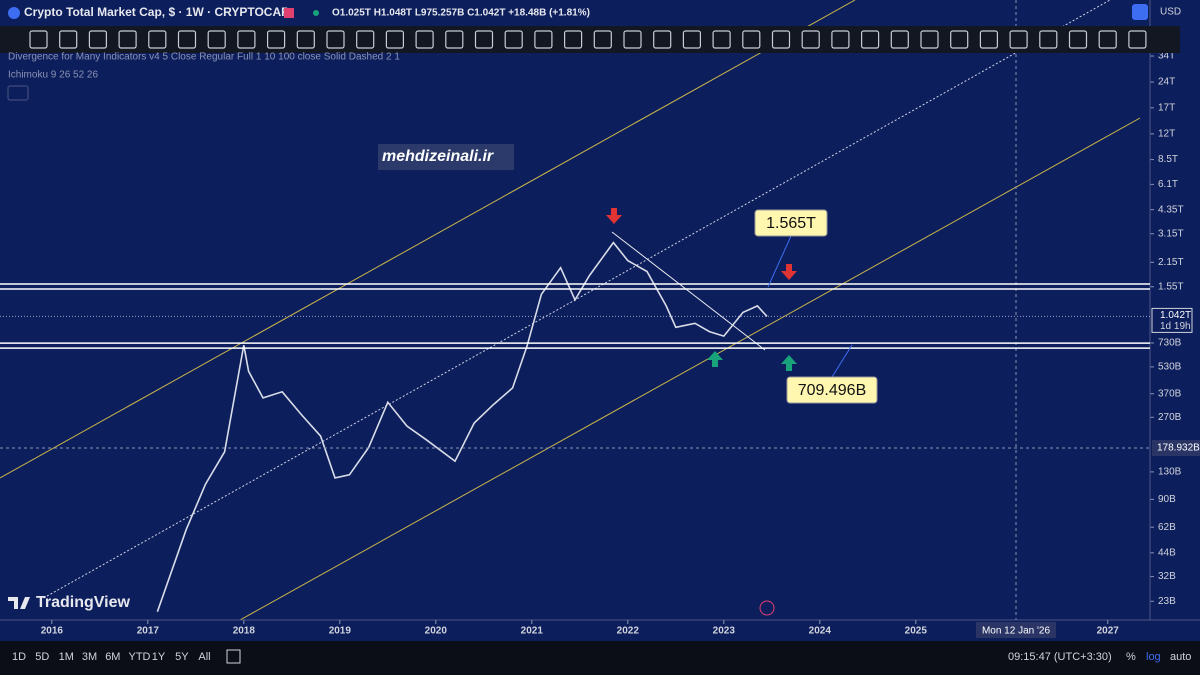  What do you see at coordinates (289, 13) in the screenshot?
I see `flag` at bounding box center [289, 13].